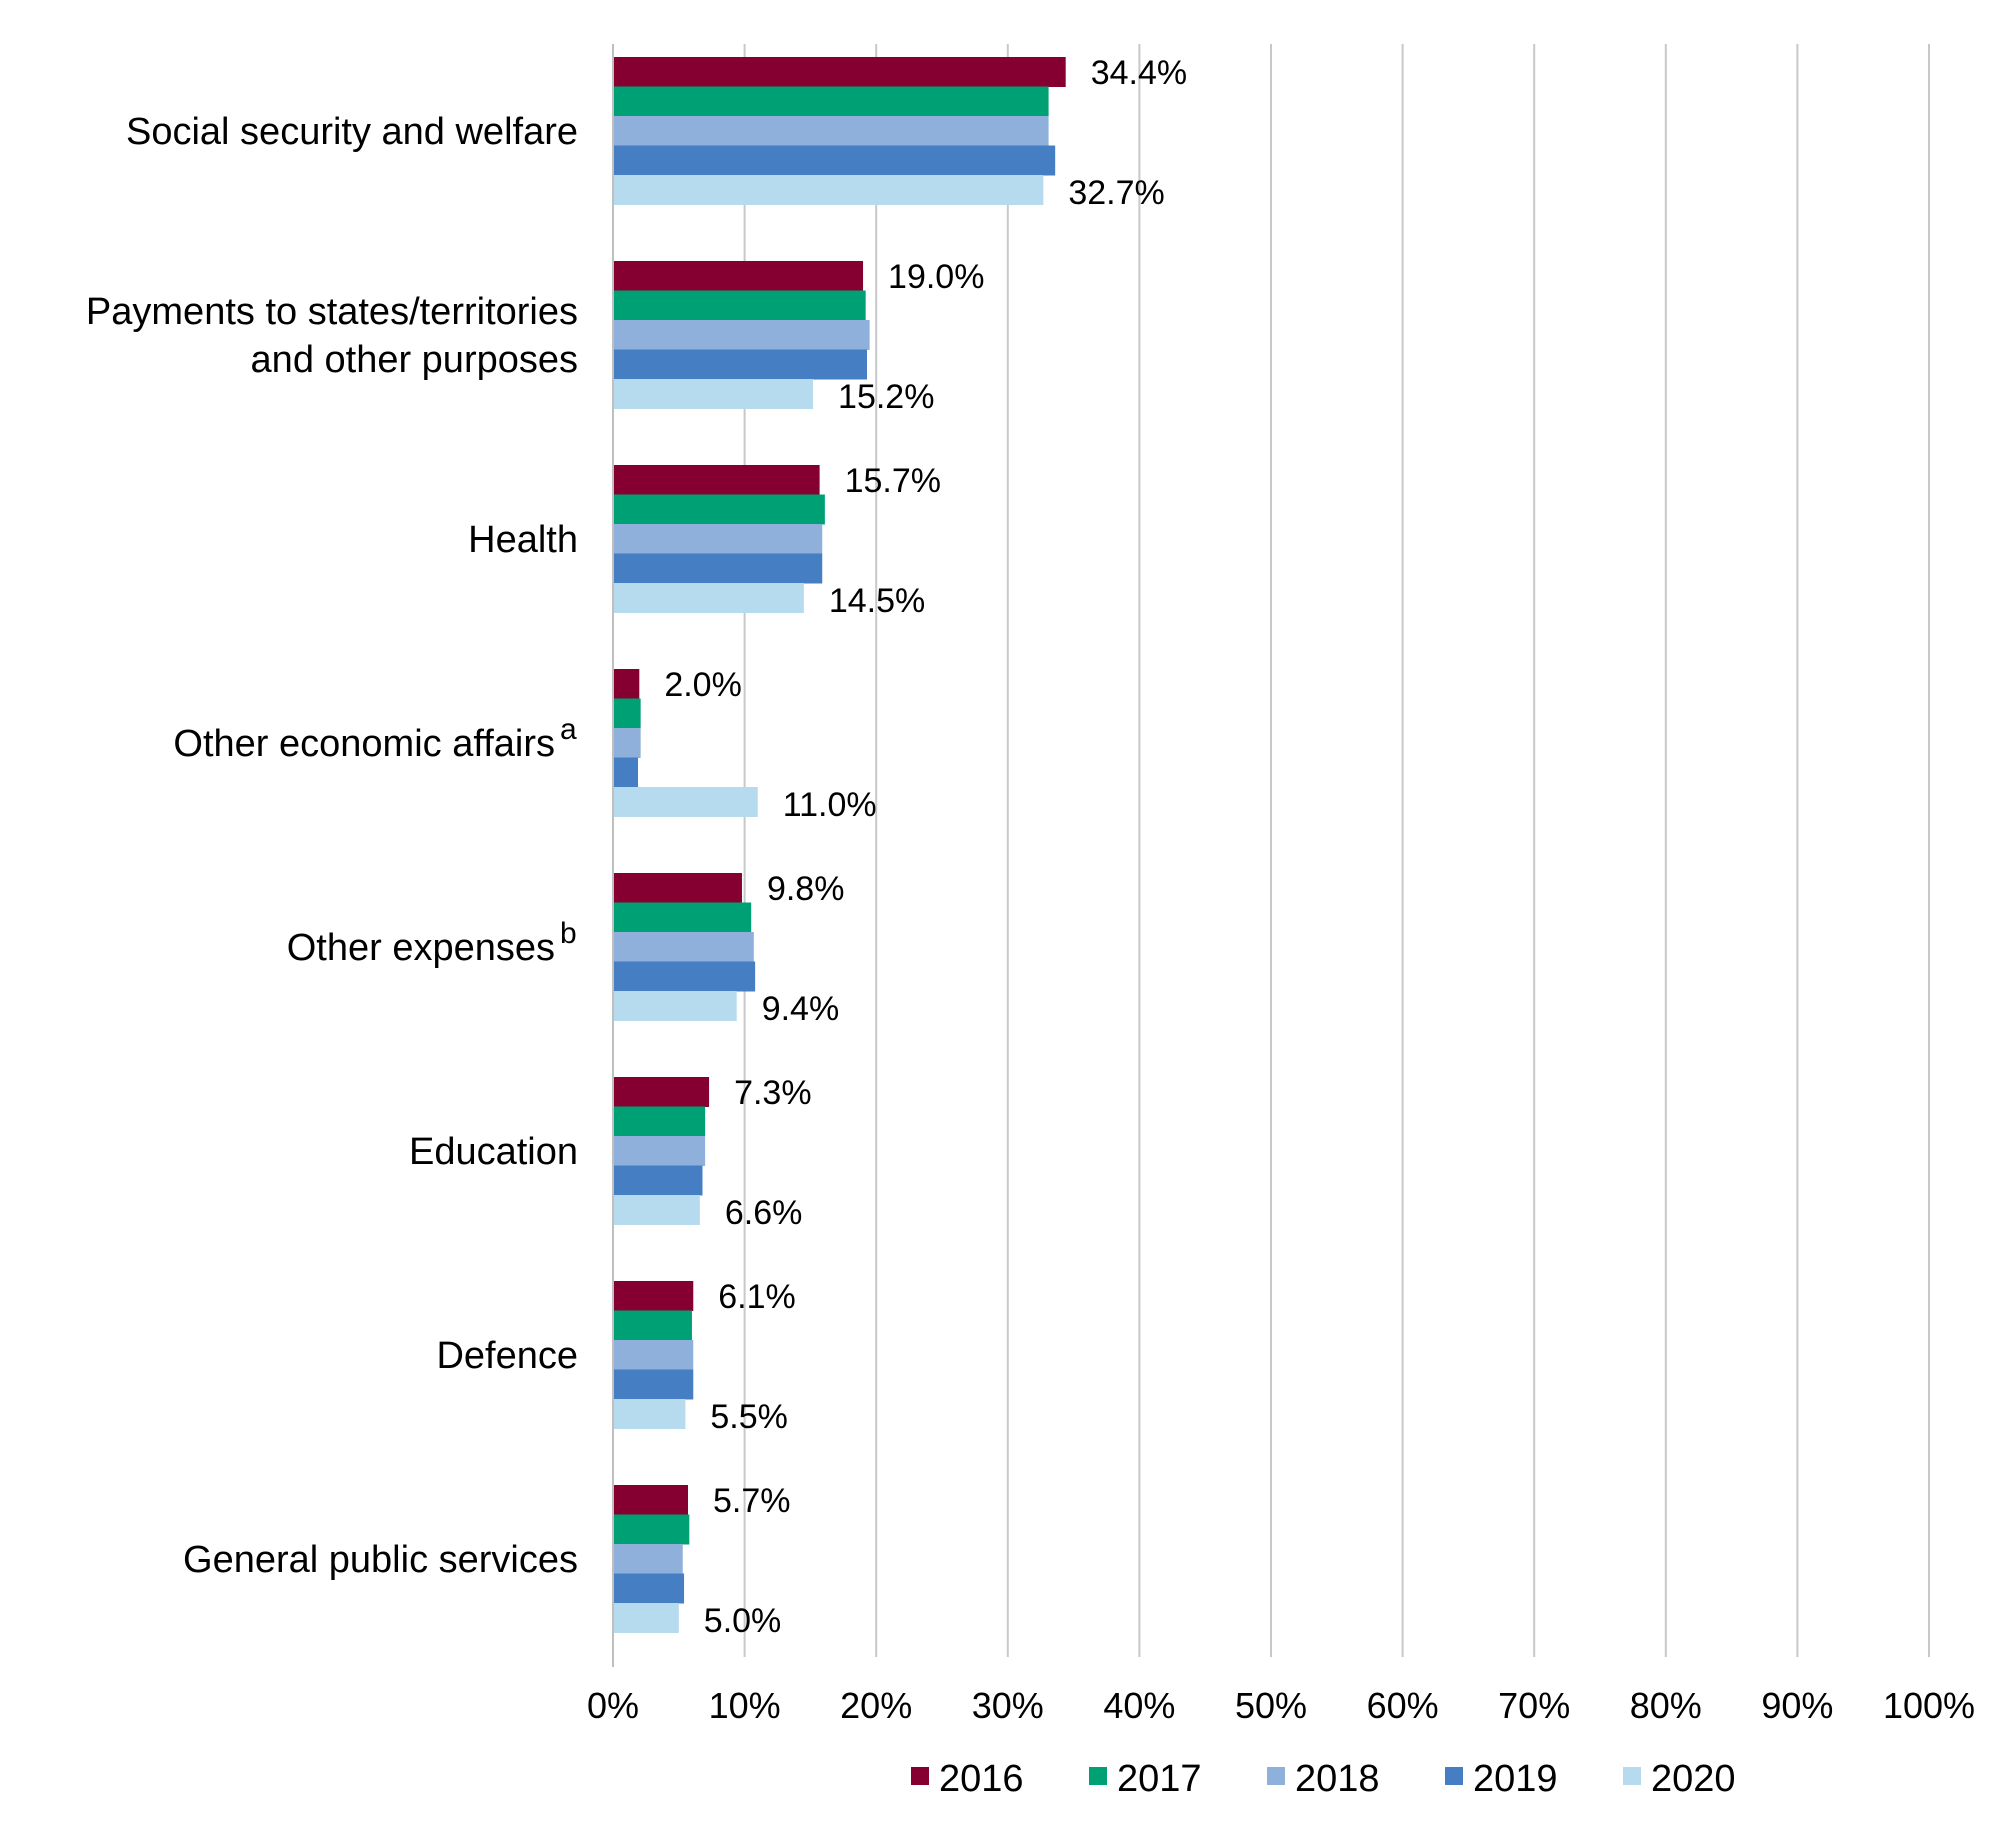 This screenshot has width=2013, height=1829. I want to click on data-label: 14.5%, so click(877, 601).